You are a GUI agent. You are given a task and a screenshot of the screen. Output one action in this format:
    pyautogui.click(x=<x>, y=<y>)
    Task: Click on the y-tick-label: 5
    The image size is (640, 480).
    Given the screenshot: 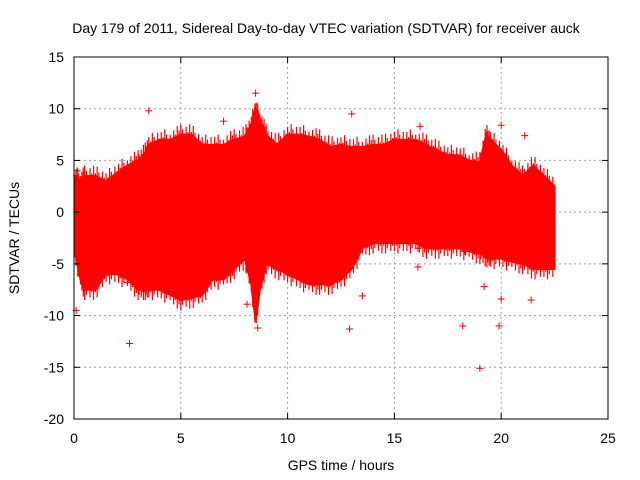 What is the action you would take?
    pyautogui.click(x=60, y=160)
    